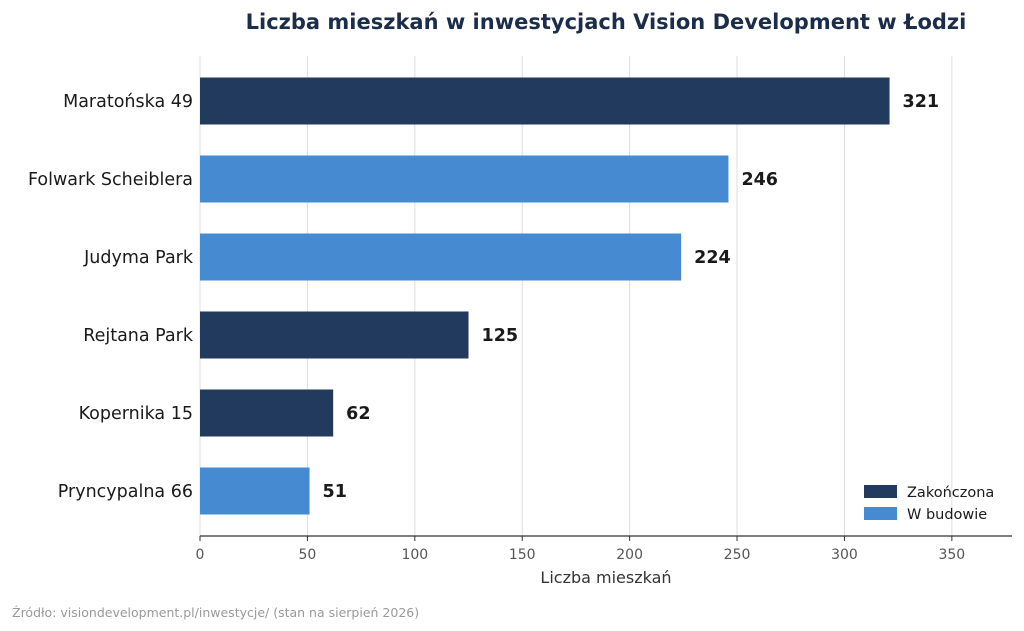 Image resolution: width=1024 pixels, height=631 pixels. I want to click on x-tick-label: 200, so click(629, 555).